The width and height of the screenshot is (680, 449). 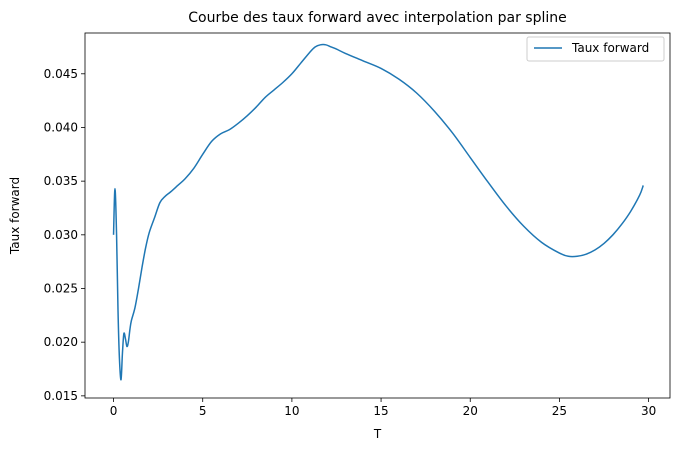 I want to click on x-tick-label: 5, so click(x=203, y=411).